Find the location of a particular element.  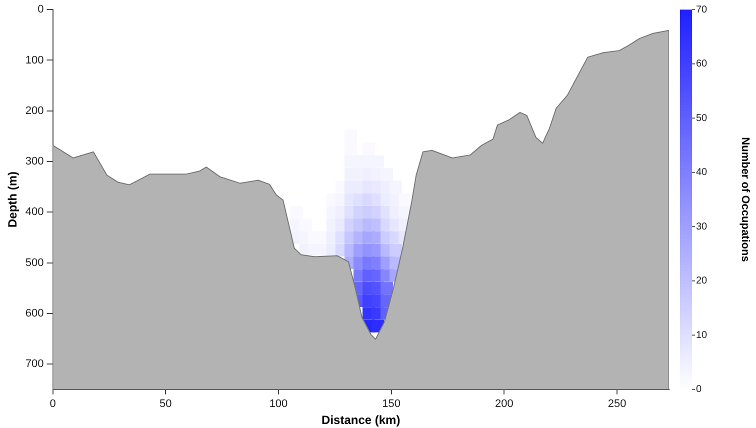

x-tick-label: 200 is located at coordinates (504, 404).